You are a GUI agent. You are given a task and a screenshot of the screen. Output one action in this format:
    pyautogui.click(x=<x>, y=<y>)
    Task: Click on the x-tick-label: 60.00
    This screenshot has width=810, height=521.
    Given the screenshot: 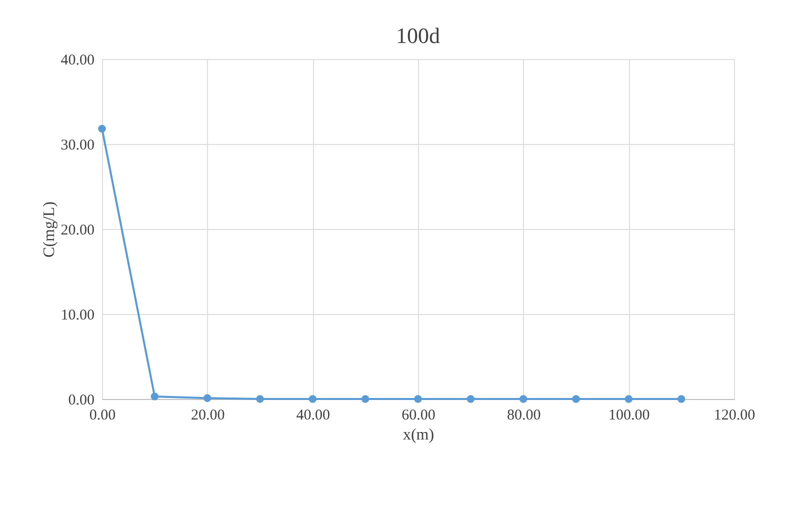 What is the action you would take?
    pyautogui.click(x=419, y=416)
    